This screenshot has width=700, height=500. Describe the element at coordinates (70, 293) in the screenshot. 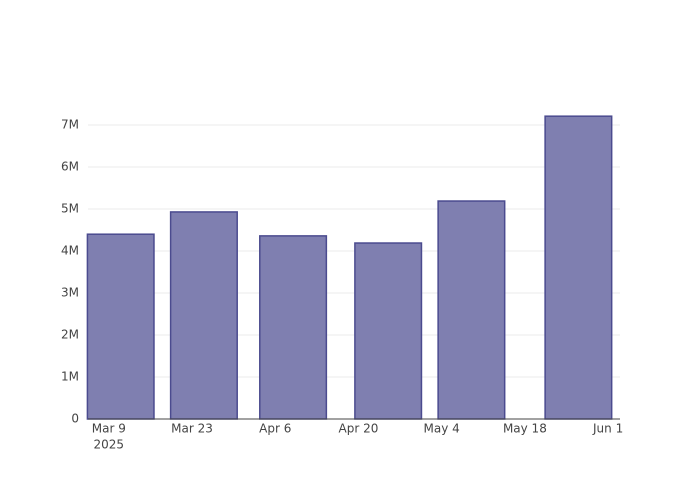

I see `y-tick-label: 3M` at that location.